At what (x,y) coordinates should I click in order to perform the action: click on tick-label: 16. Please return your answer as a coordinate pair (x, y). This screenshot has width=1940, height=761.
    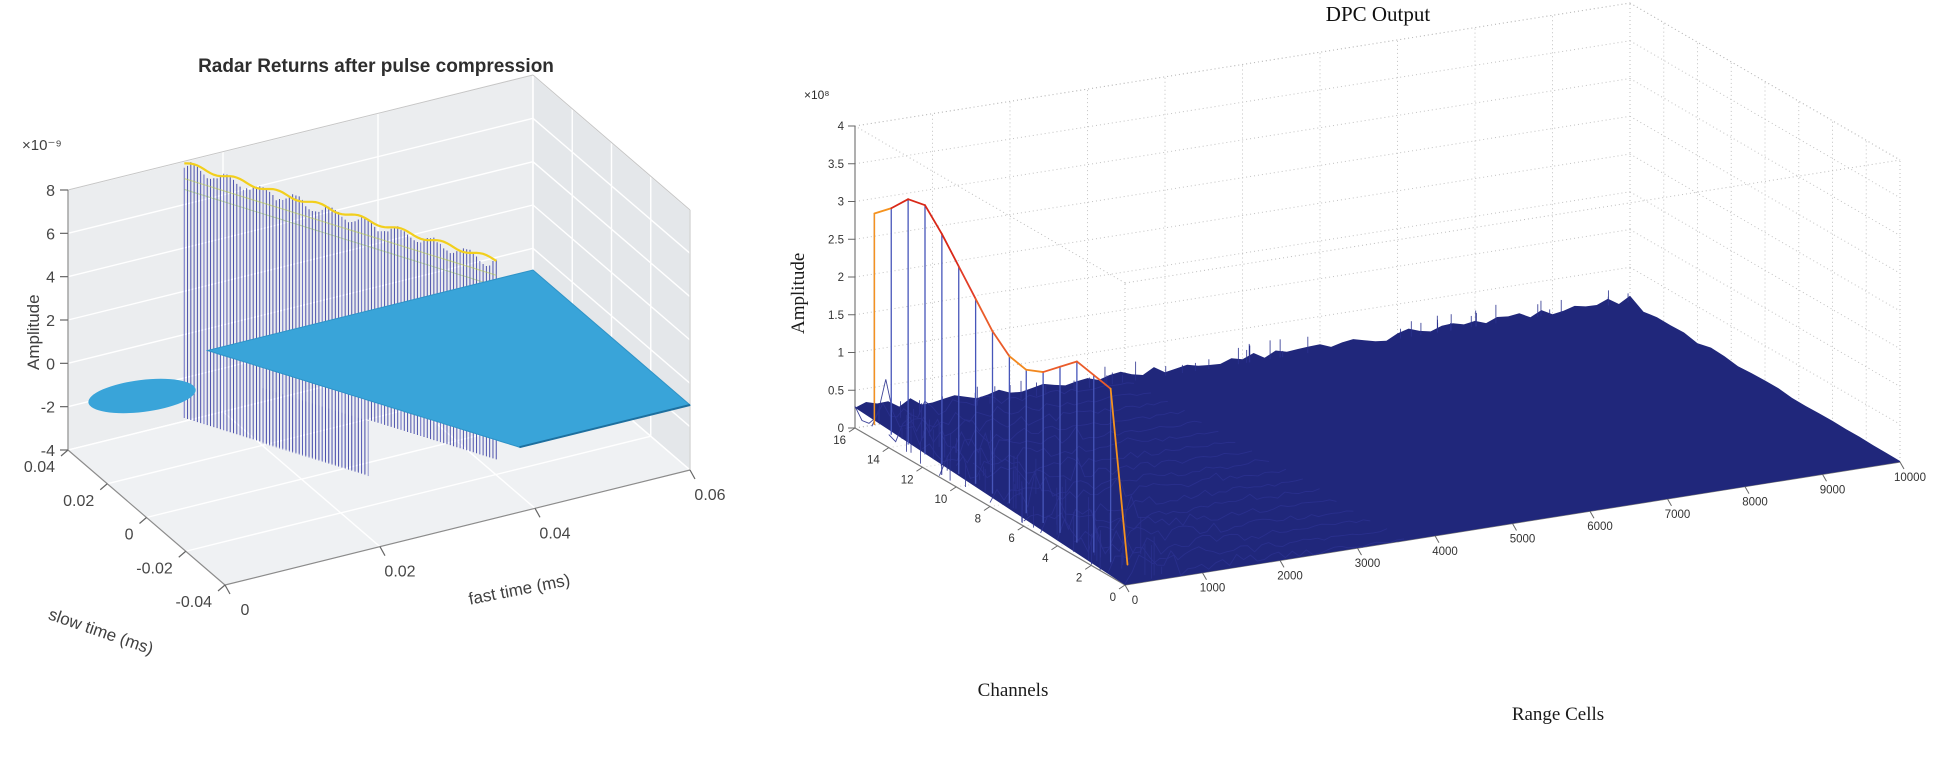
    Looking at the image, I should click on (839, 441).